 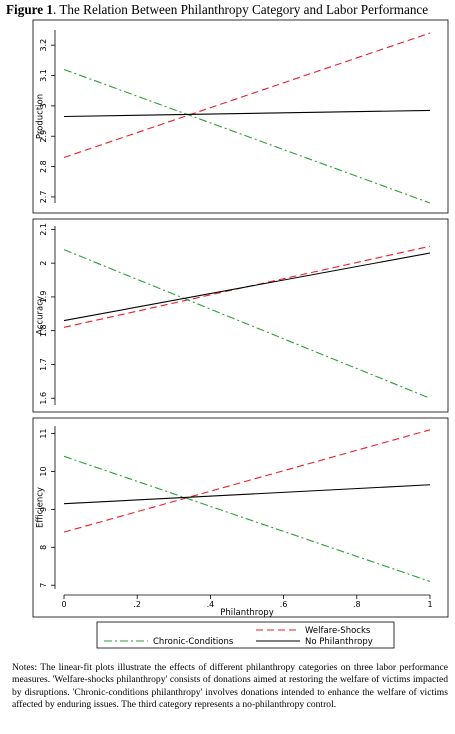 What do you see at coordinates (339, 642) in the screenshot?
I see `legend-label: No Philanthropy` at bounding box center [339, 642].